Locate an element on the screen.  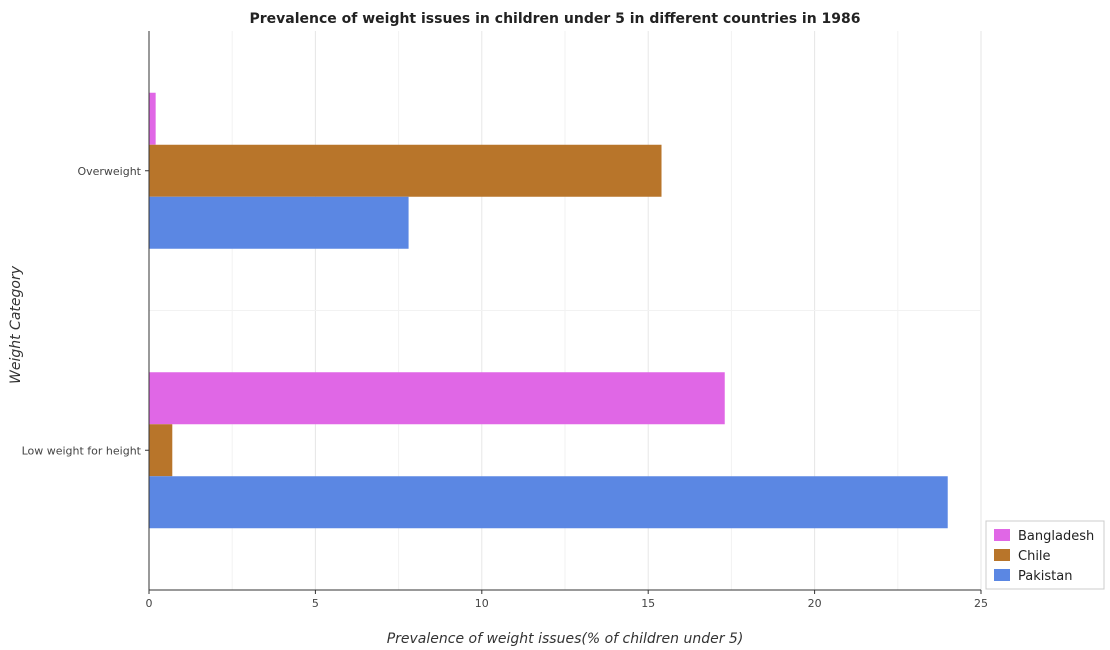
legend-swatch-pakistan is located at coordinates (1002, 575).